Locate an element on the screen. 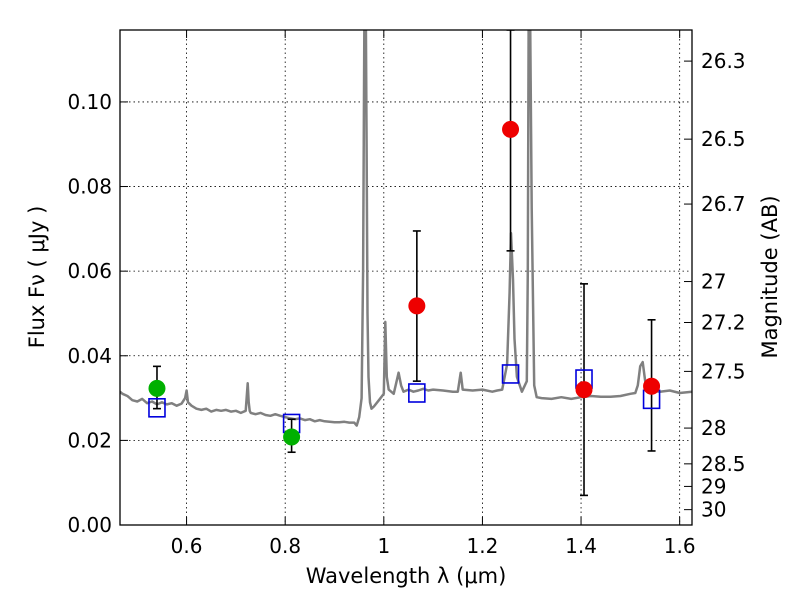 This screenshot has width=800, height=600. x-tick-label: 0.8 is located at coordinates (285, 546).